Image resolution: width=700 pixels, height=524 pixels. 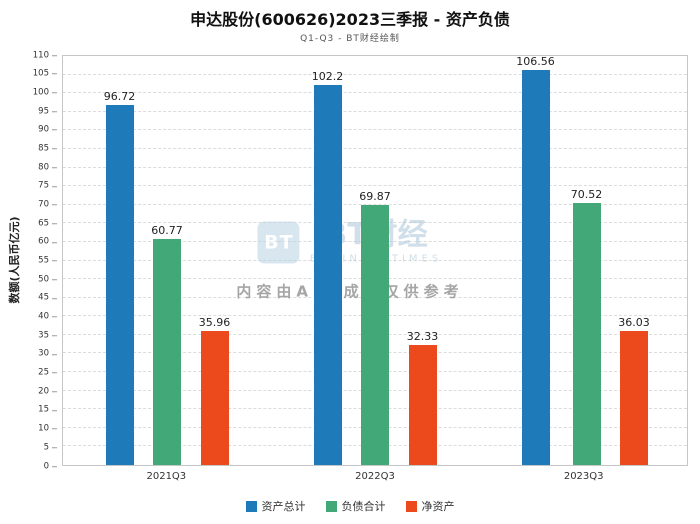 What do you see at coordinates (51, 447) in the screenshot?
I see `y-tick-label: 5` at bounding box center [51, 447].